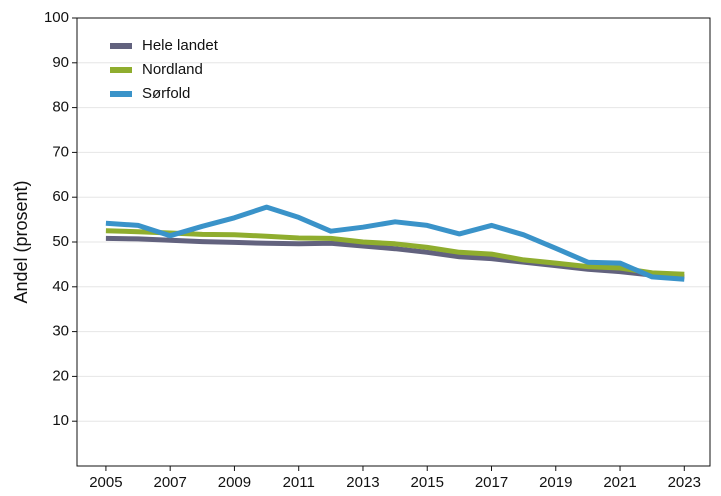  What do you see at coordinates (491, 482) in the screenshot?
I see `x-tick-label: 2017` at bounding box center [491, 482].